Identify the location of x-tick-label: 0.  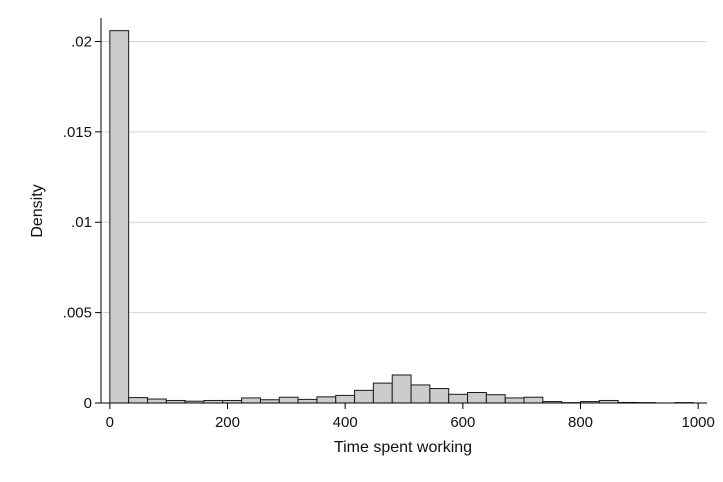
(110, 422).